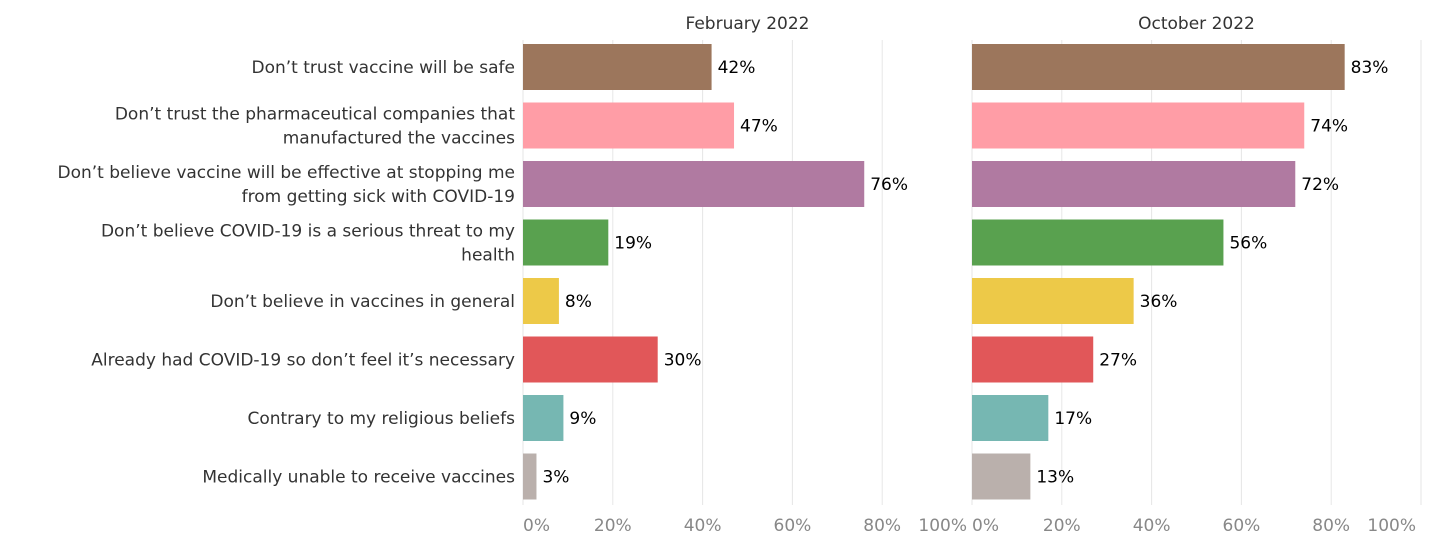  What do you see at coordinates (1248, 244) in the screenshot?
I see `data-label: 56%` at bounding box center [1248, 244].